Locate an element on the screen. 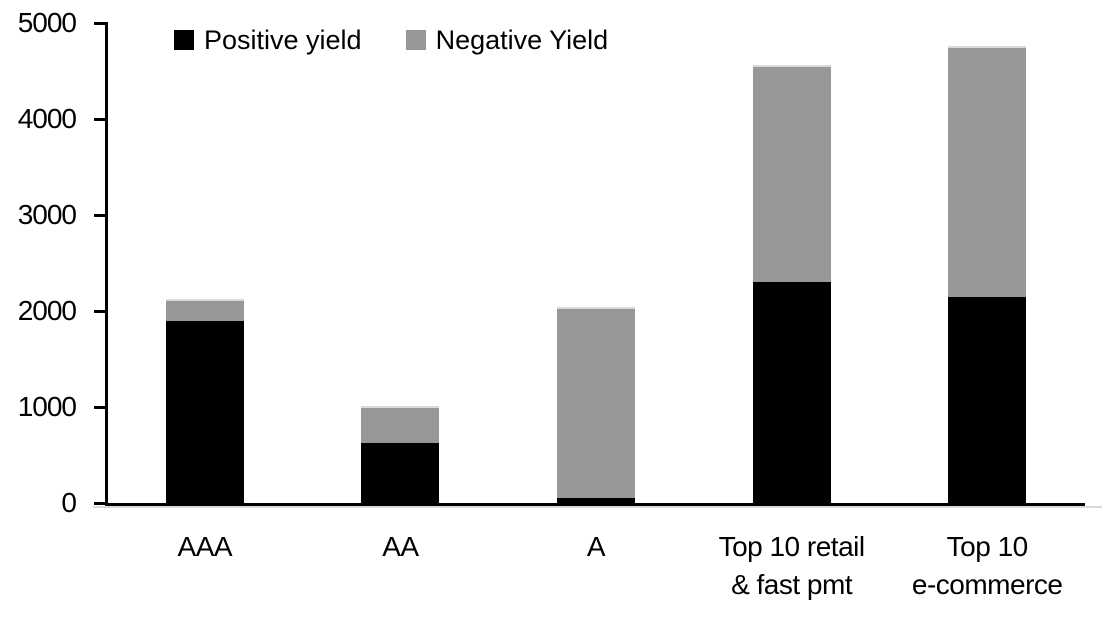  y-tick-label: 4000 is located at coordinates (47, 118).